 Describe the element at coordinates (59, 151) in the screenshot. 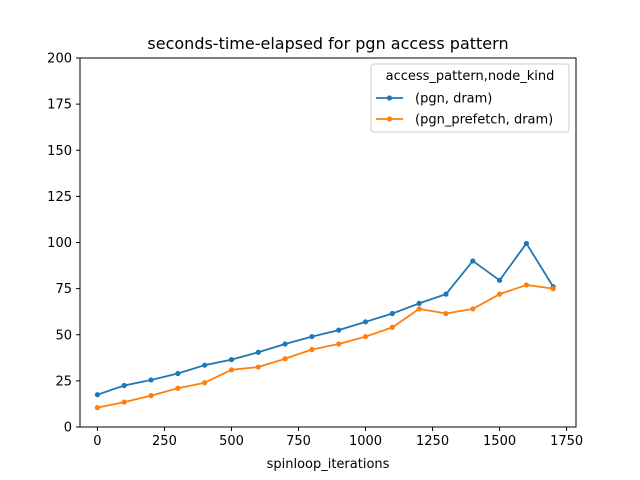

I see `y-tick-label-150: 150` at that location.